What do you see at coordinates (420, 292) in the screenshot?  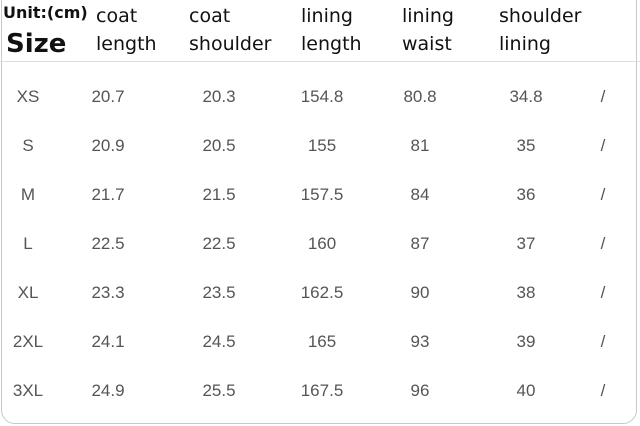 I see `value-cell: 90` at bounding box center [420, 292].